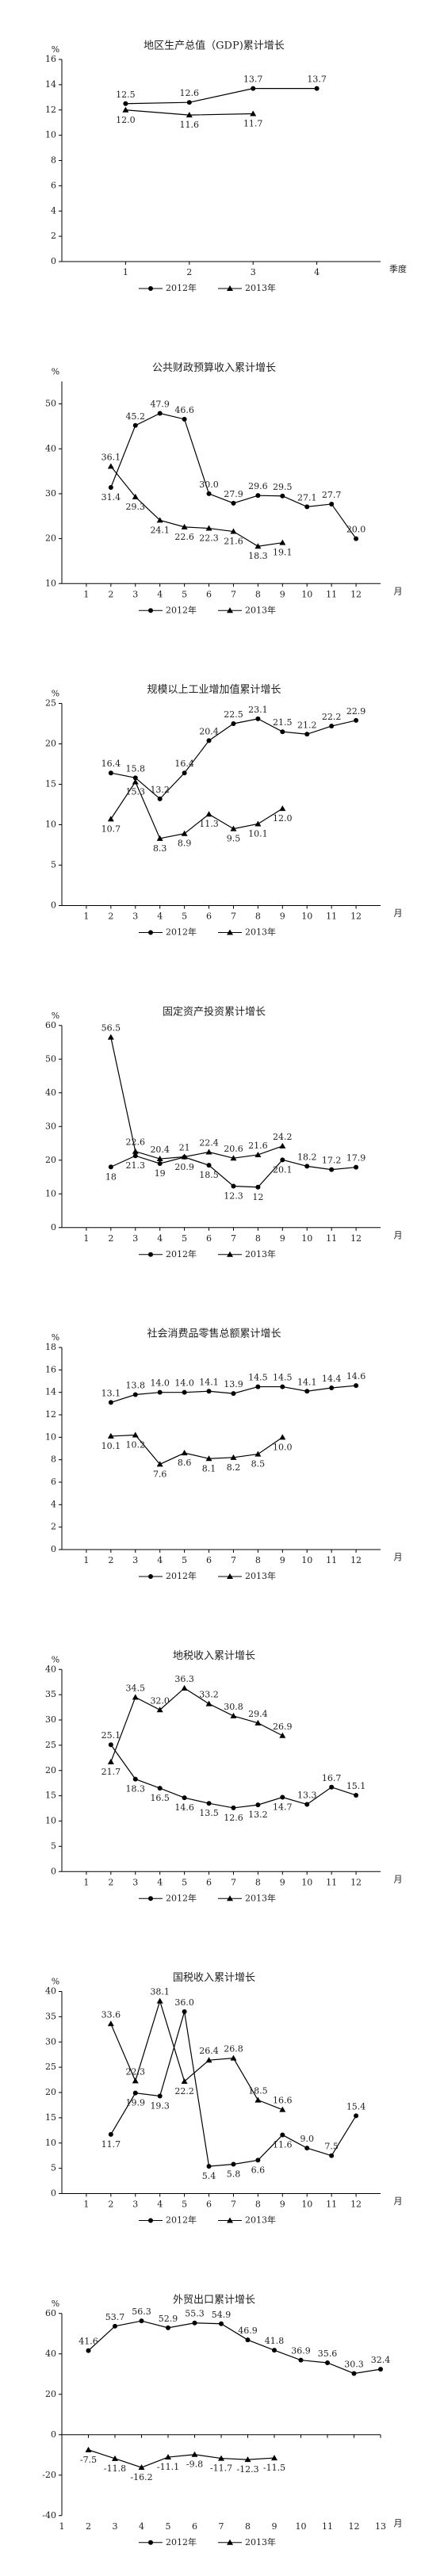 This screenshot has width=421, height=2576. I want to click on y-tick-label: 0, so click(53, 1871).